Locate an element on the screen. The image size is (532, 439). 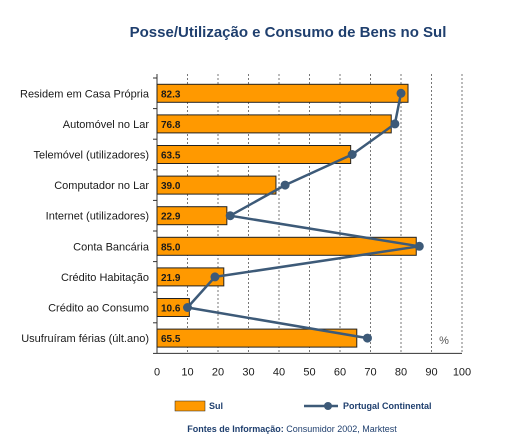
x-tick-label: 30 is located at coordinates (248, 372).